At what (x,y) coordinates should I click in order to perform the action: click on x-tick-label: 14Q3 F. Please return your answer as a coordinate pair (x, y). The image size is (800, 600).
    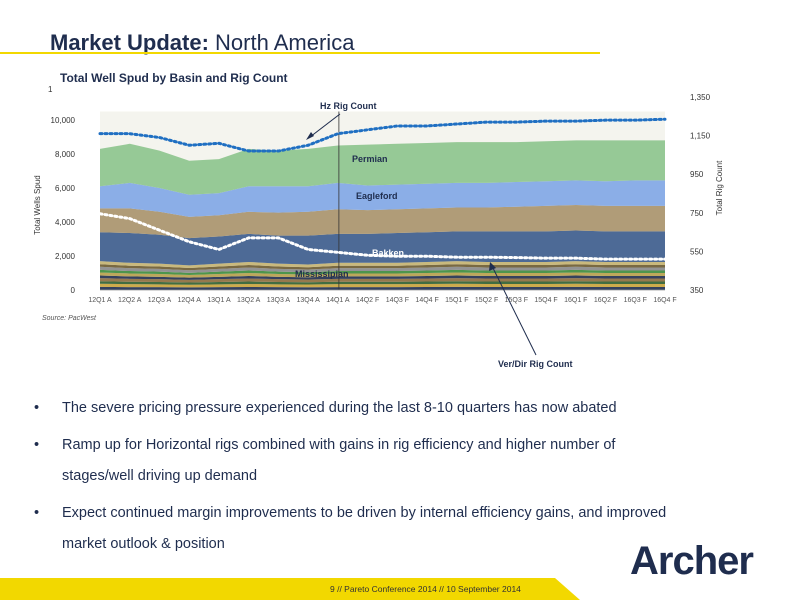
    Looking at the image, I should click on (397, 300).